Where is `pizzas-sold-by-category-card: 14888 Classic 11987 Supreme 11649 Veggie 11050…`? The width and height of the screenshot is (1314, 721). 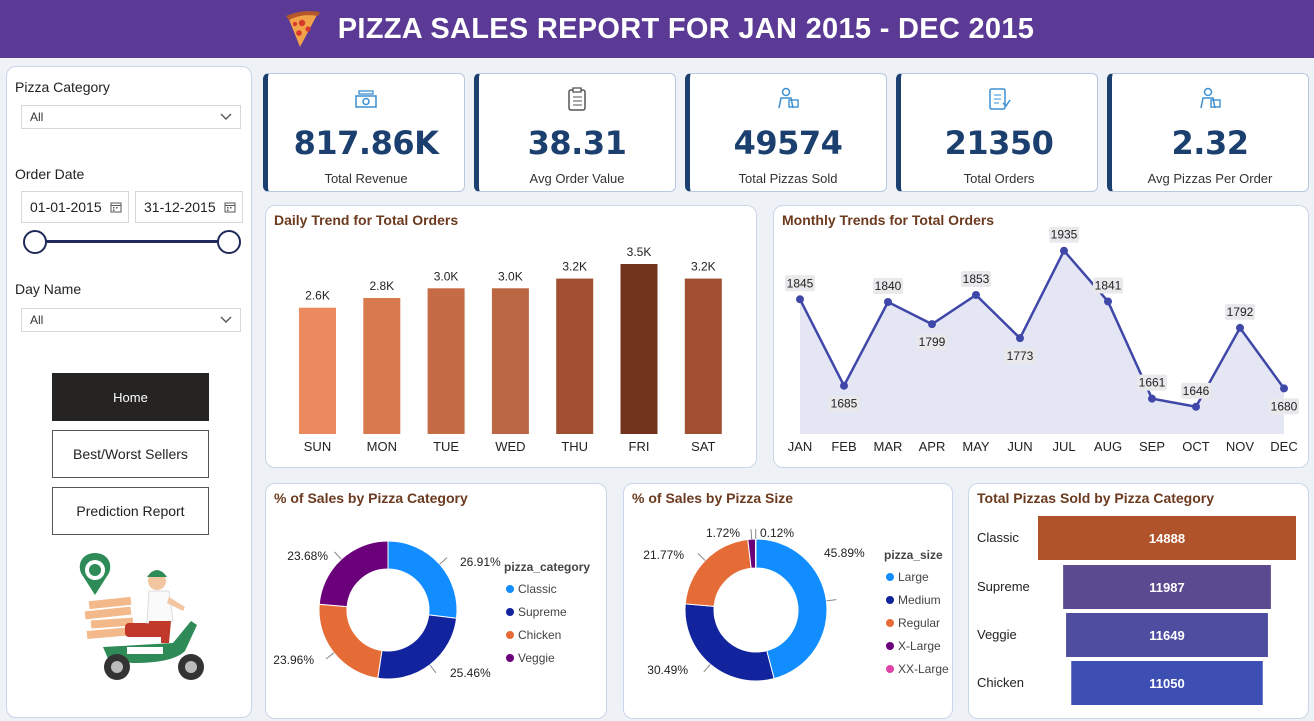
pizzas-sold-by-category-card: 14888 Classic 11987 Supreme 11649 Veggie 11050… is located at coordinates (1138, 601).